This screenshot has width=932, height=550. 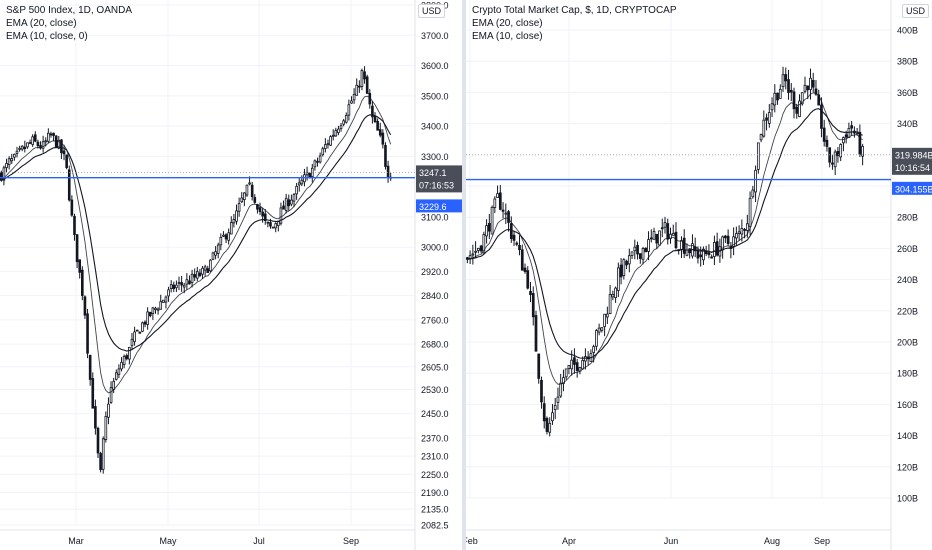 What do you see at coordinates (435, 296) in the screenshot?
I see `sp500-y-tick-label: 2840.0` at bounding box center [435, 296].